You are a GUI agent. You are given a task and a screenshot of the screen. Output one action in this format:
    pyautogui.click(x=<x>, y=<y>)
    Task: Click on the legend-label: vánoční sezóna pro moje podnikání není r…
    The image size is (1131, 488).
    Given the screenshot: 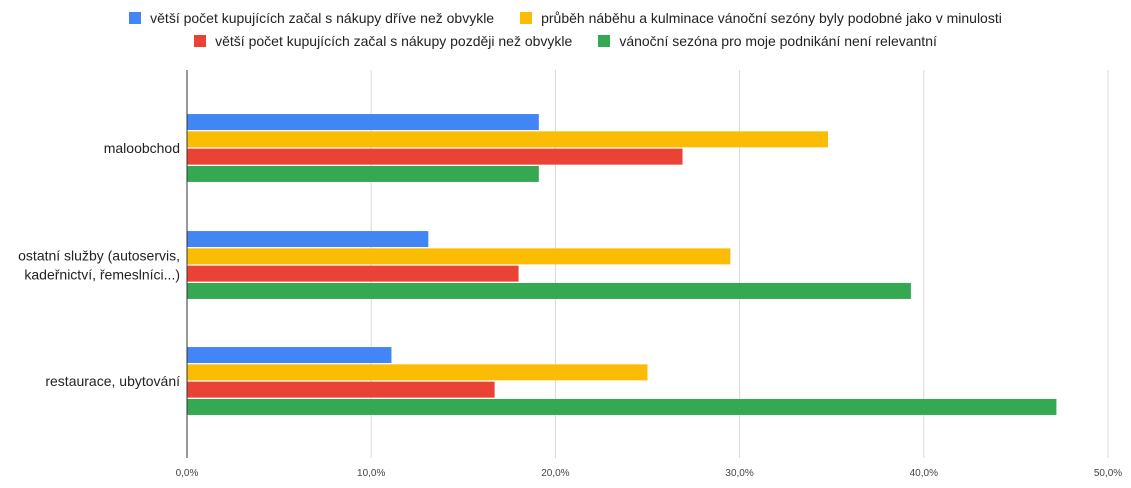 What is the action you would take?
    pyautogui.click(x=778, y=40)
    